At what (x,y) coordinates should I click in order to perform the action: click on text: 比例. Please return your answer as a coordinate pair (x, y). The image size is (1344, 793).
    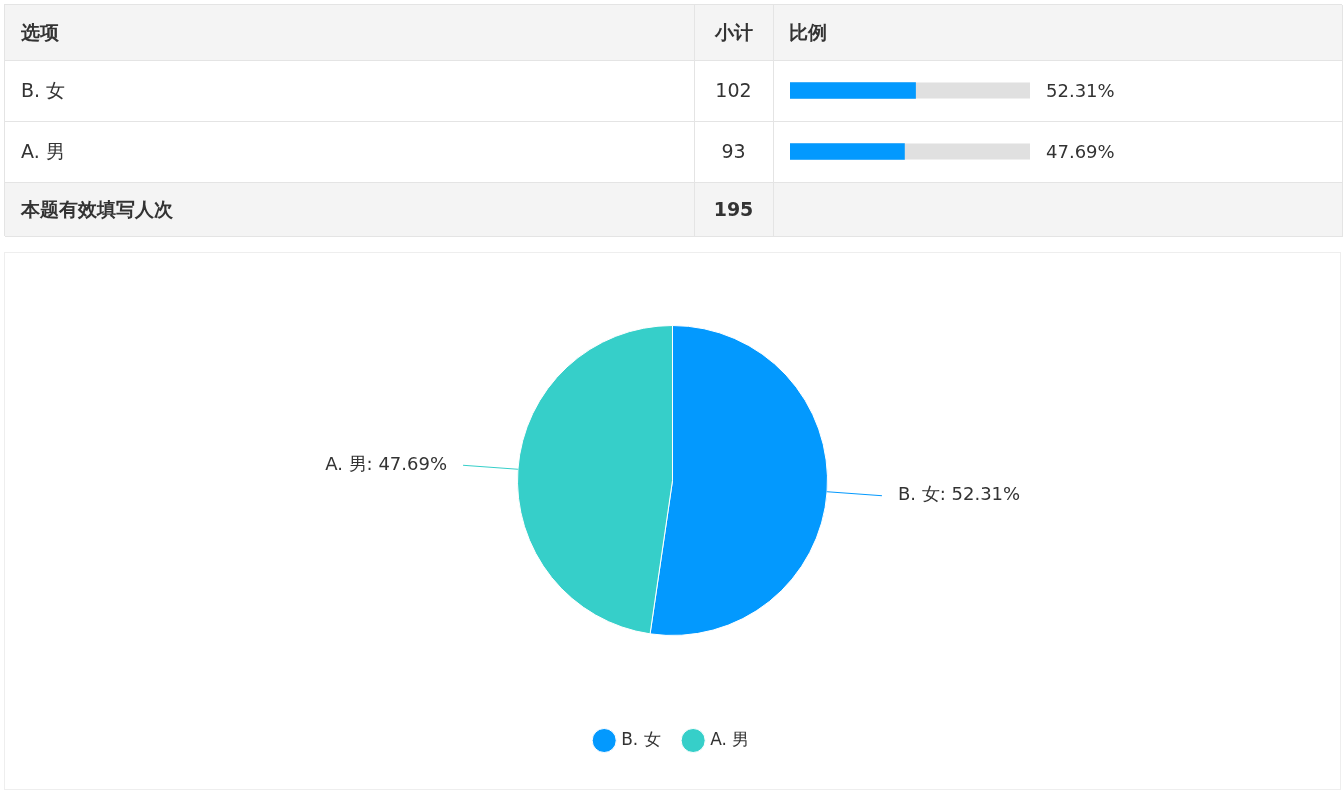
    Looking at the image, I should click on (1058, 33).